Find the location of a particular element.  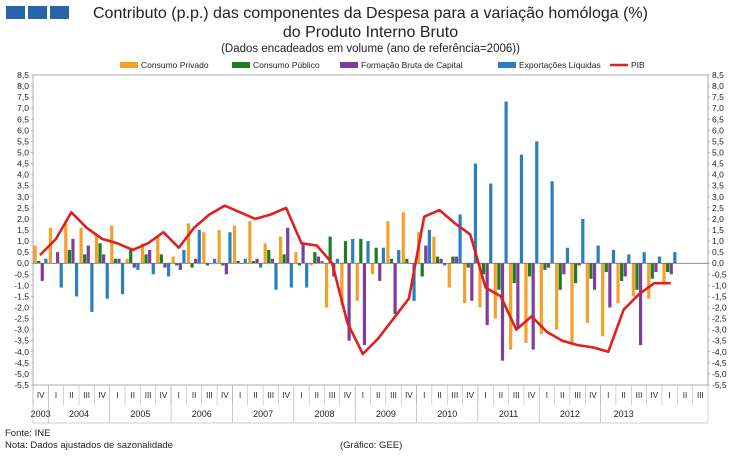

y-tick-label-left: -3,0 is located at coordinates (21, 330).